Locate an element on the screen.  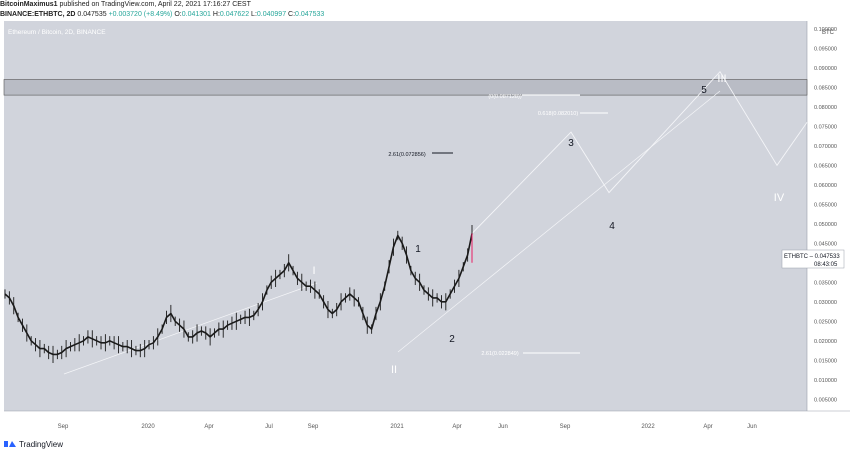
resistance-zone is located at coordinates (405, 87).